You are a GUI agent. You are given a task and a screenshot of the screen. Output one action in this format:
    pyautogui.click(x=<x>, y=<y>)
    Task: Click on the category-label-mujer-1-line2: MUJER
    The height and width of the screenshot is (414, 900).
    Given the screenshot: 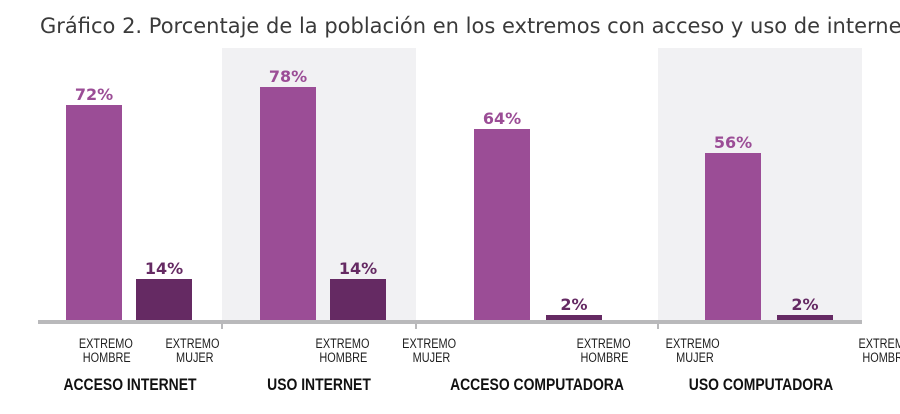 What is the action you would take?
    pyautogui.click(x=195, y=358)
    